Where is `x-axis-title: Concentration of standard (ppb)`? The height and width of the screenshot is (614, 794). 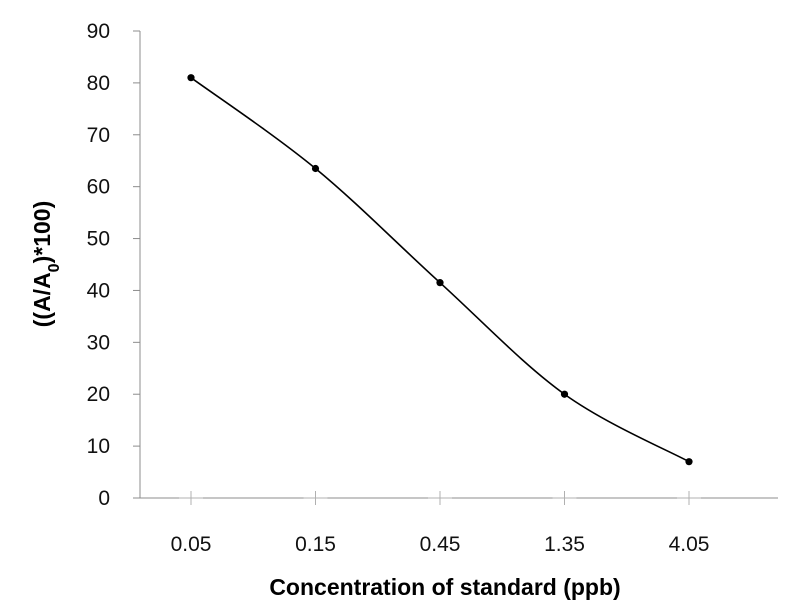 x-axis-title: Concentration of standard (ppb) is located at coordinates (444, 587).